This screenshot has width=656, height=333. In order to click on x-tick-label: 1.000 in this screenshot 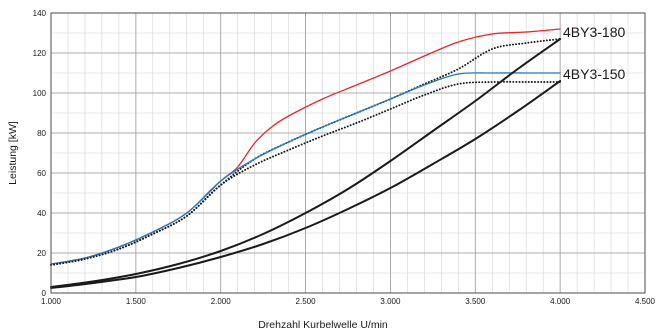, I will do `click(51, 301)`.